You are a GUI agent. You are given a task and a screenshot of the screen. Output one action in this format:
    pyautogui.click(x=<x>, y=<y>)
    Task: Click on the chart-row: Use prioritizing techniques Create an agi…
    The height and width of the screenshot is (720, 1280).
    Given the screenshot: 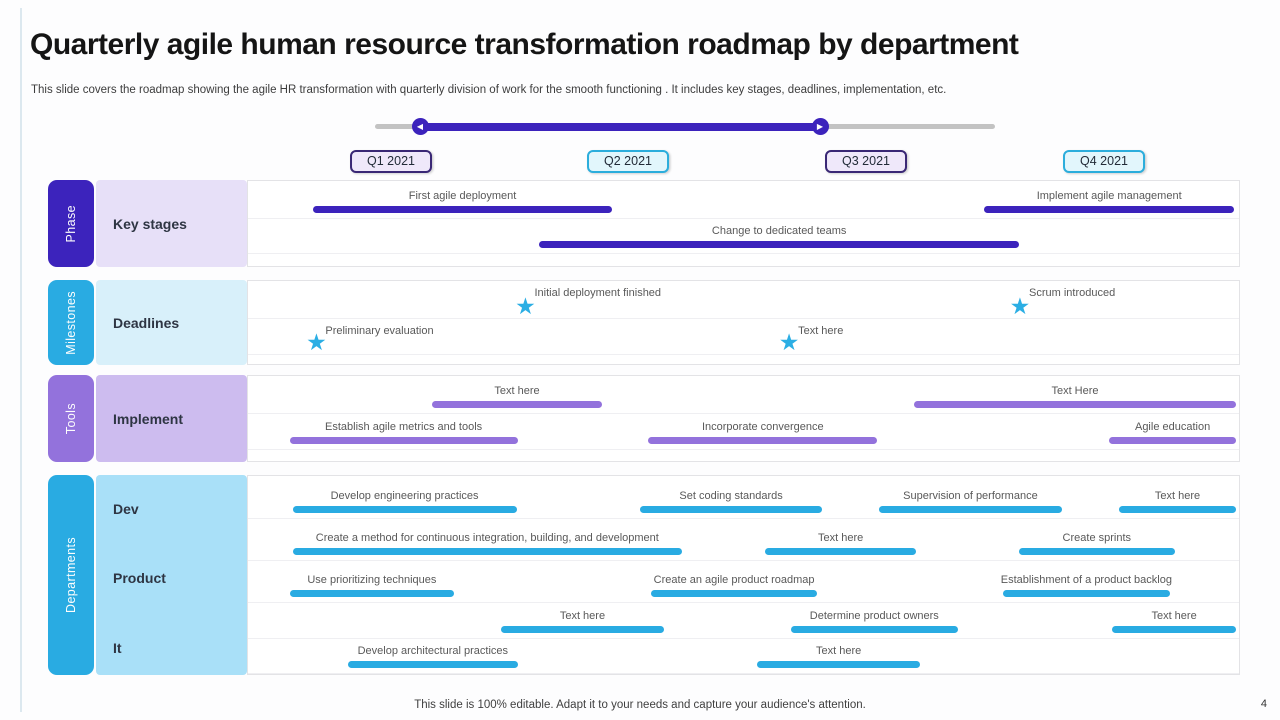 What is the action you would take?
    pyautogui.click(x=743, y=582)
    